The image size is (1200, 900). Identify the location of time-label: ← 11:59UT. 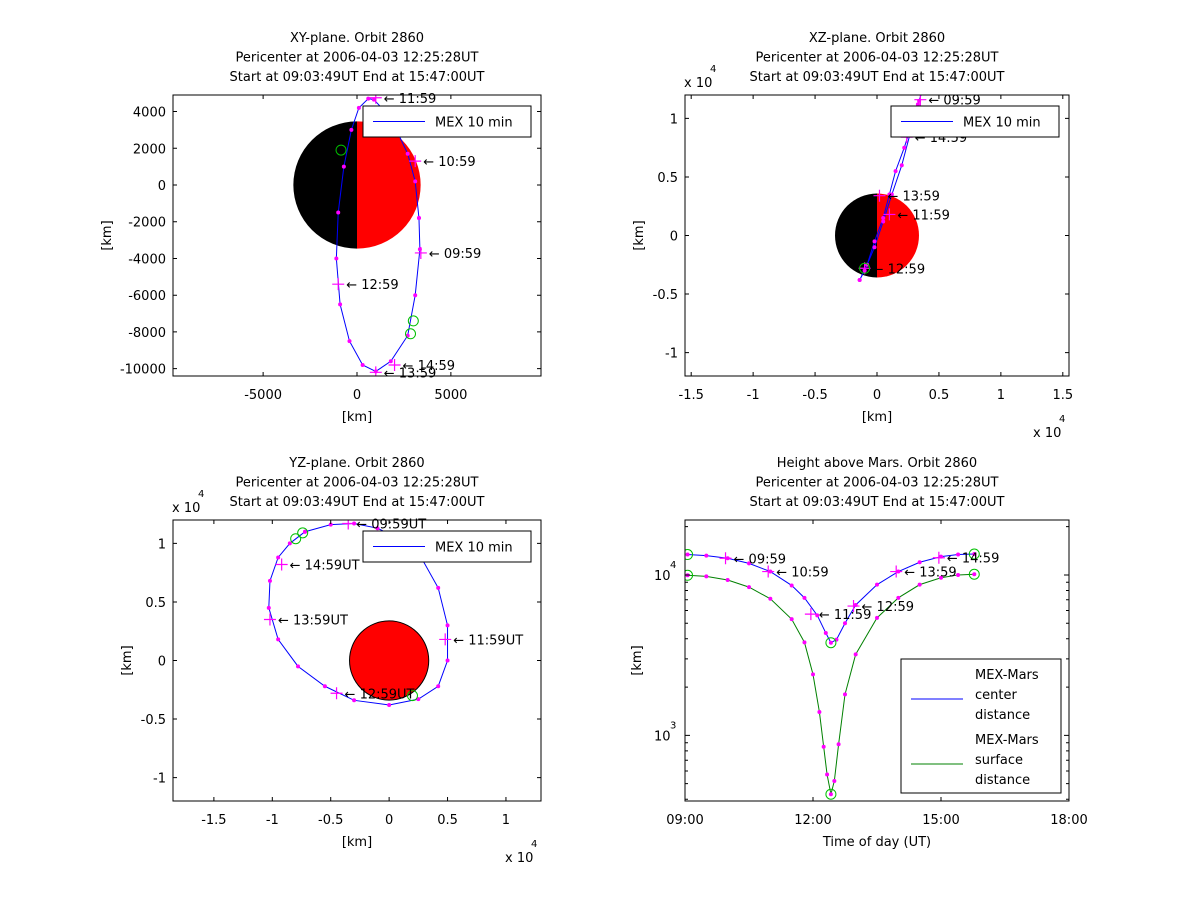
(488, 640).